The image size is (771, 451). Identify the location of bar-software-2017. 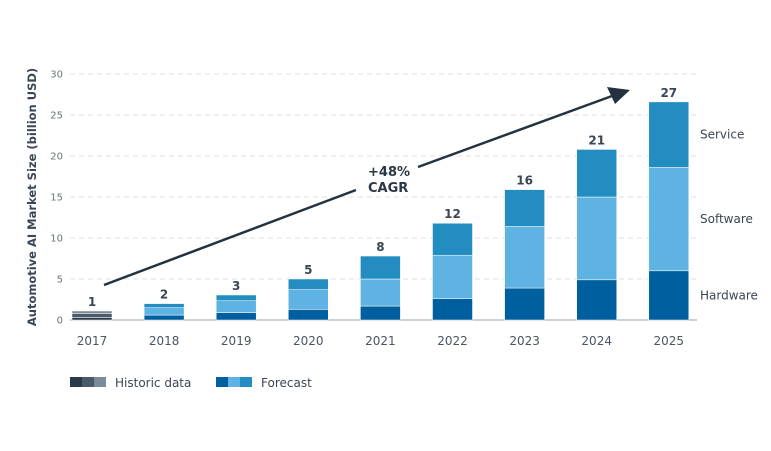
(92, 315).